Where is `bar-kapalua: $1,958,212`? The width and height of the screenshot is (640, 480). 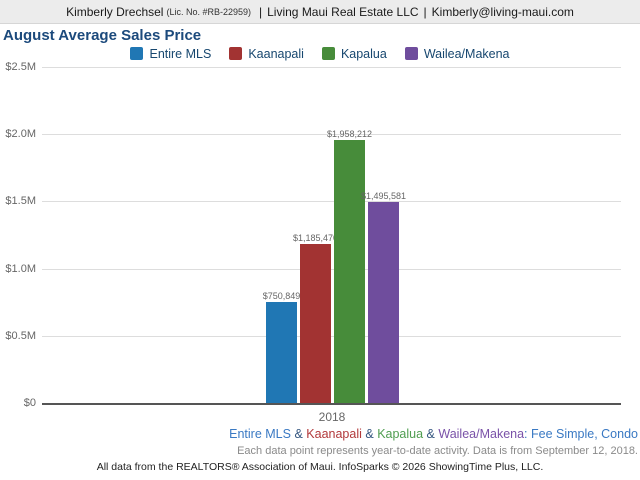 bar-kapalua: $1,958,212 is located at coordinates (349, 266).